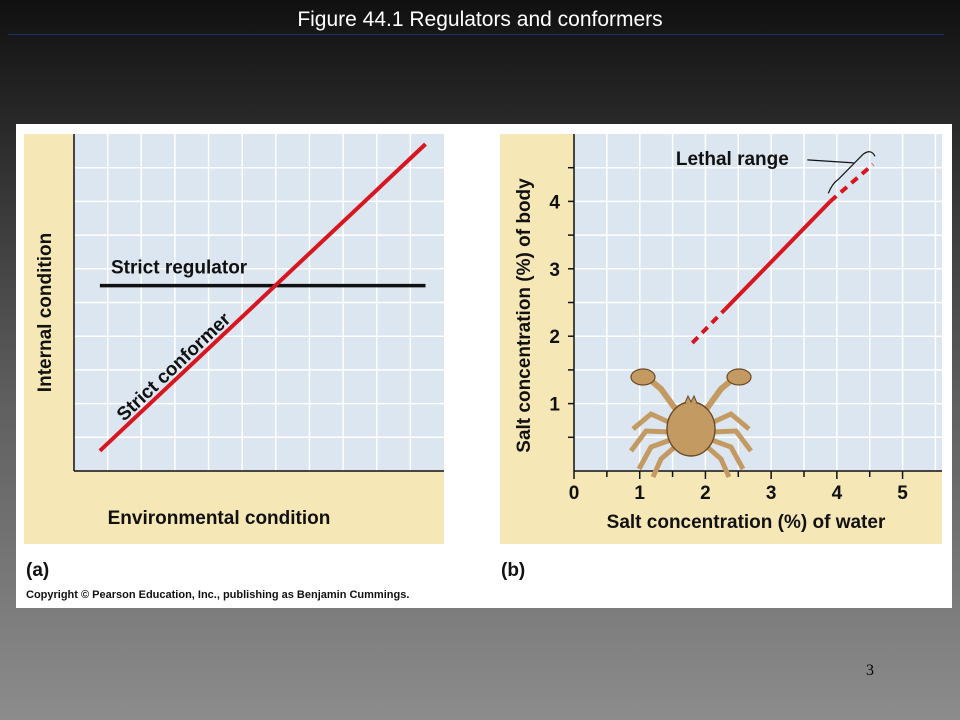 The image size is (960, 720). What do you see at coordinates (524, 315) in the screenshot?
I see `panel-b-ylabel: Salt concentration (%) of body` at bounding box center [524, 315].